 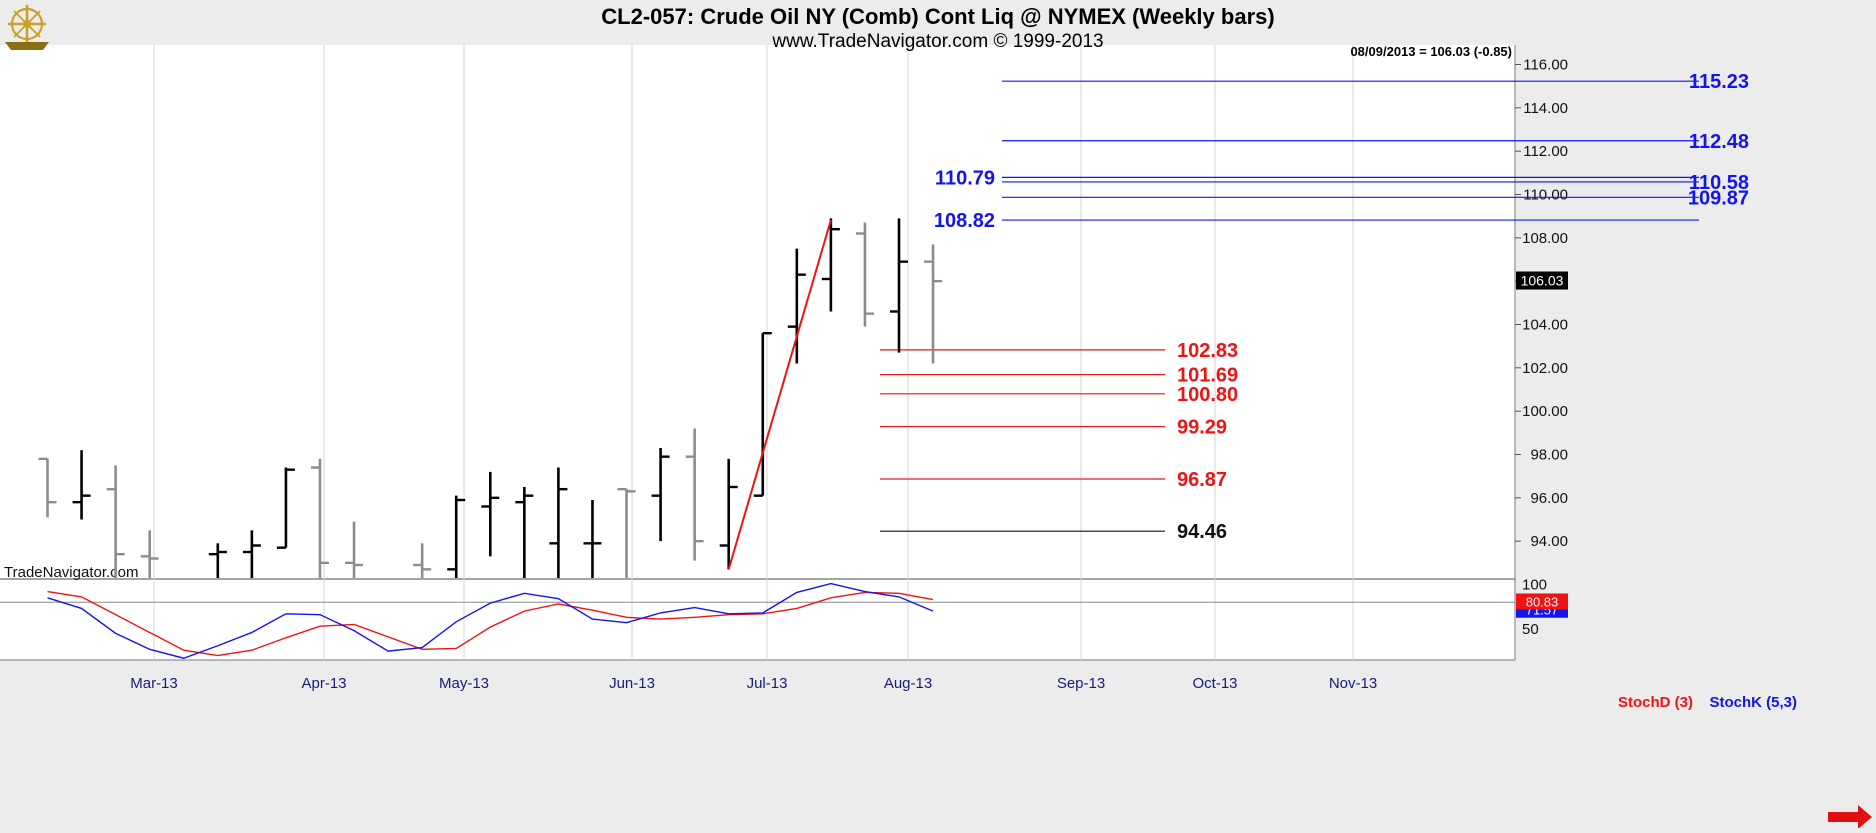 I want to click on level-label: 100.80, so click(x=1207, y=395).